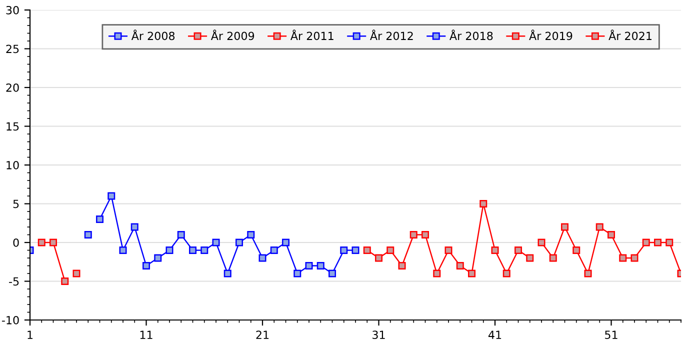 The image size is (700, 350). What do you see at coordinates (630, 35) in the screenshot?
I see `legend-label: År 2021` at bounding box center [630, 35].